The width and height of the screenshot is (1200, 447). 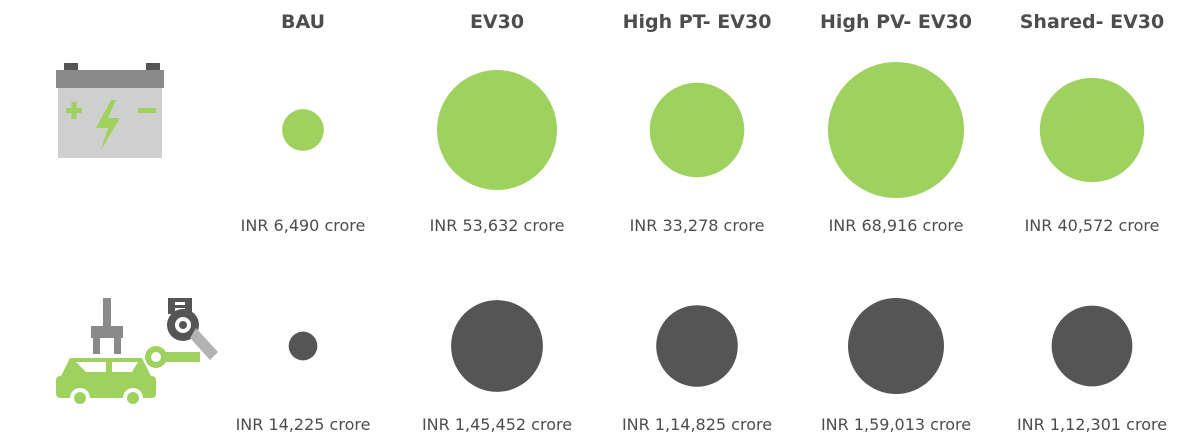 What do you see at coordinates (896, 225) in the screenshot?
I see `value-label: INR 68,916 crore` at bounding box center [896, 225].